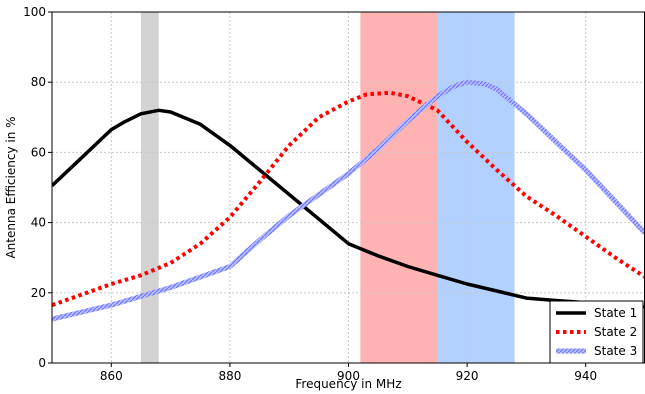  I want to click on x-tick-label: 920, so click(467, 376).